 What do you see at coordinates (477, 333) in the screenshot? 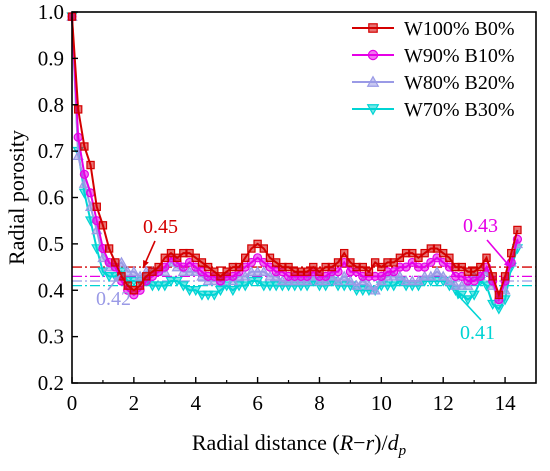
I see `mean-value-label: 0.41` at bounding box center [477, 333].